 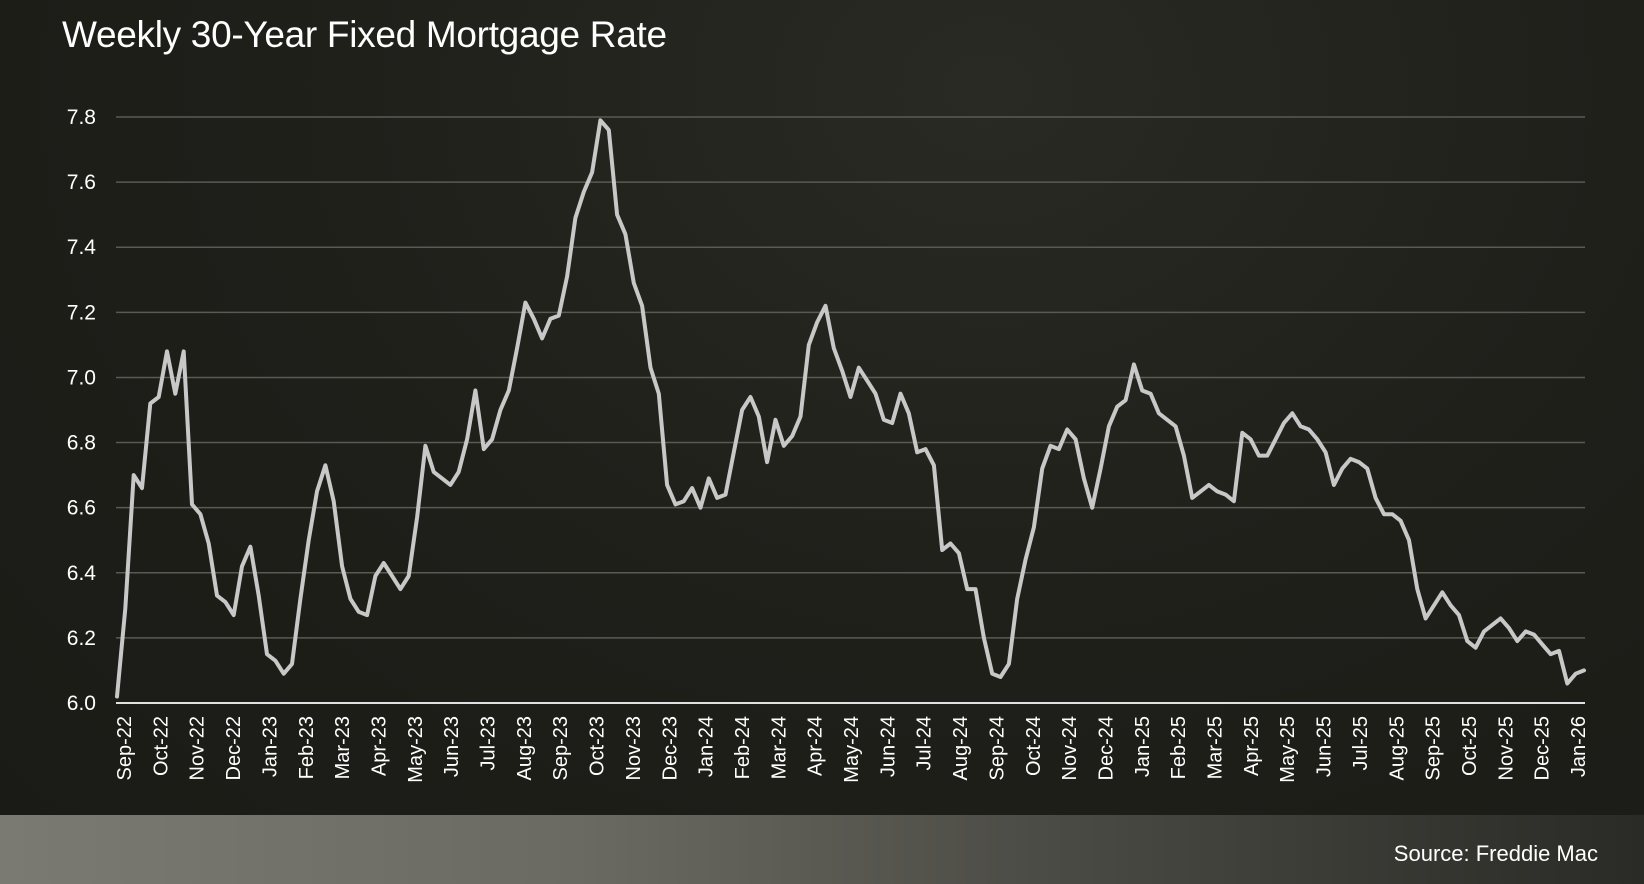 I want to click on x-tick-label: Jul-24, so click(x=925, y=743).